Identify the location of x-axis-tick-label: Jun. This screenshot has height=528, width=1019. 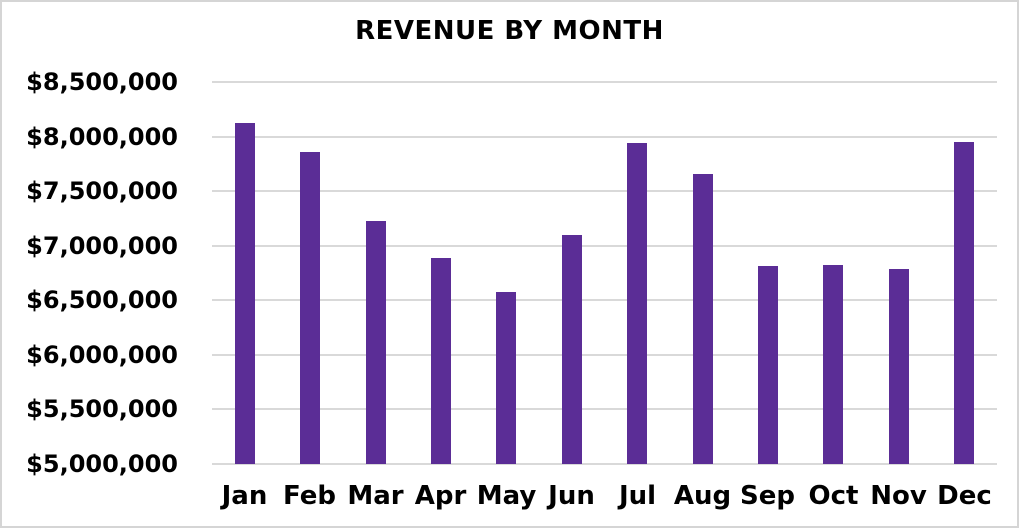
(571, 496).